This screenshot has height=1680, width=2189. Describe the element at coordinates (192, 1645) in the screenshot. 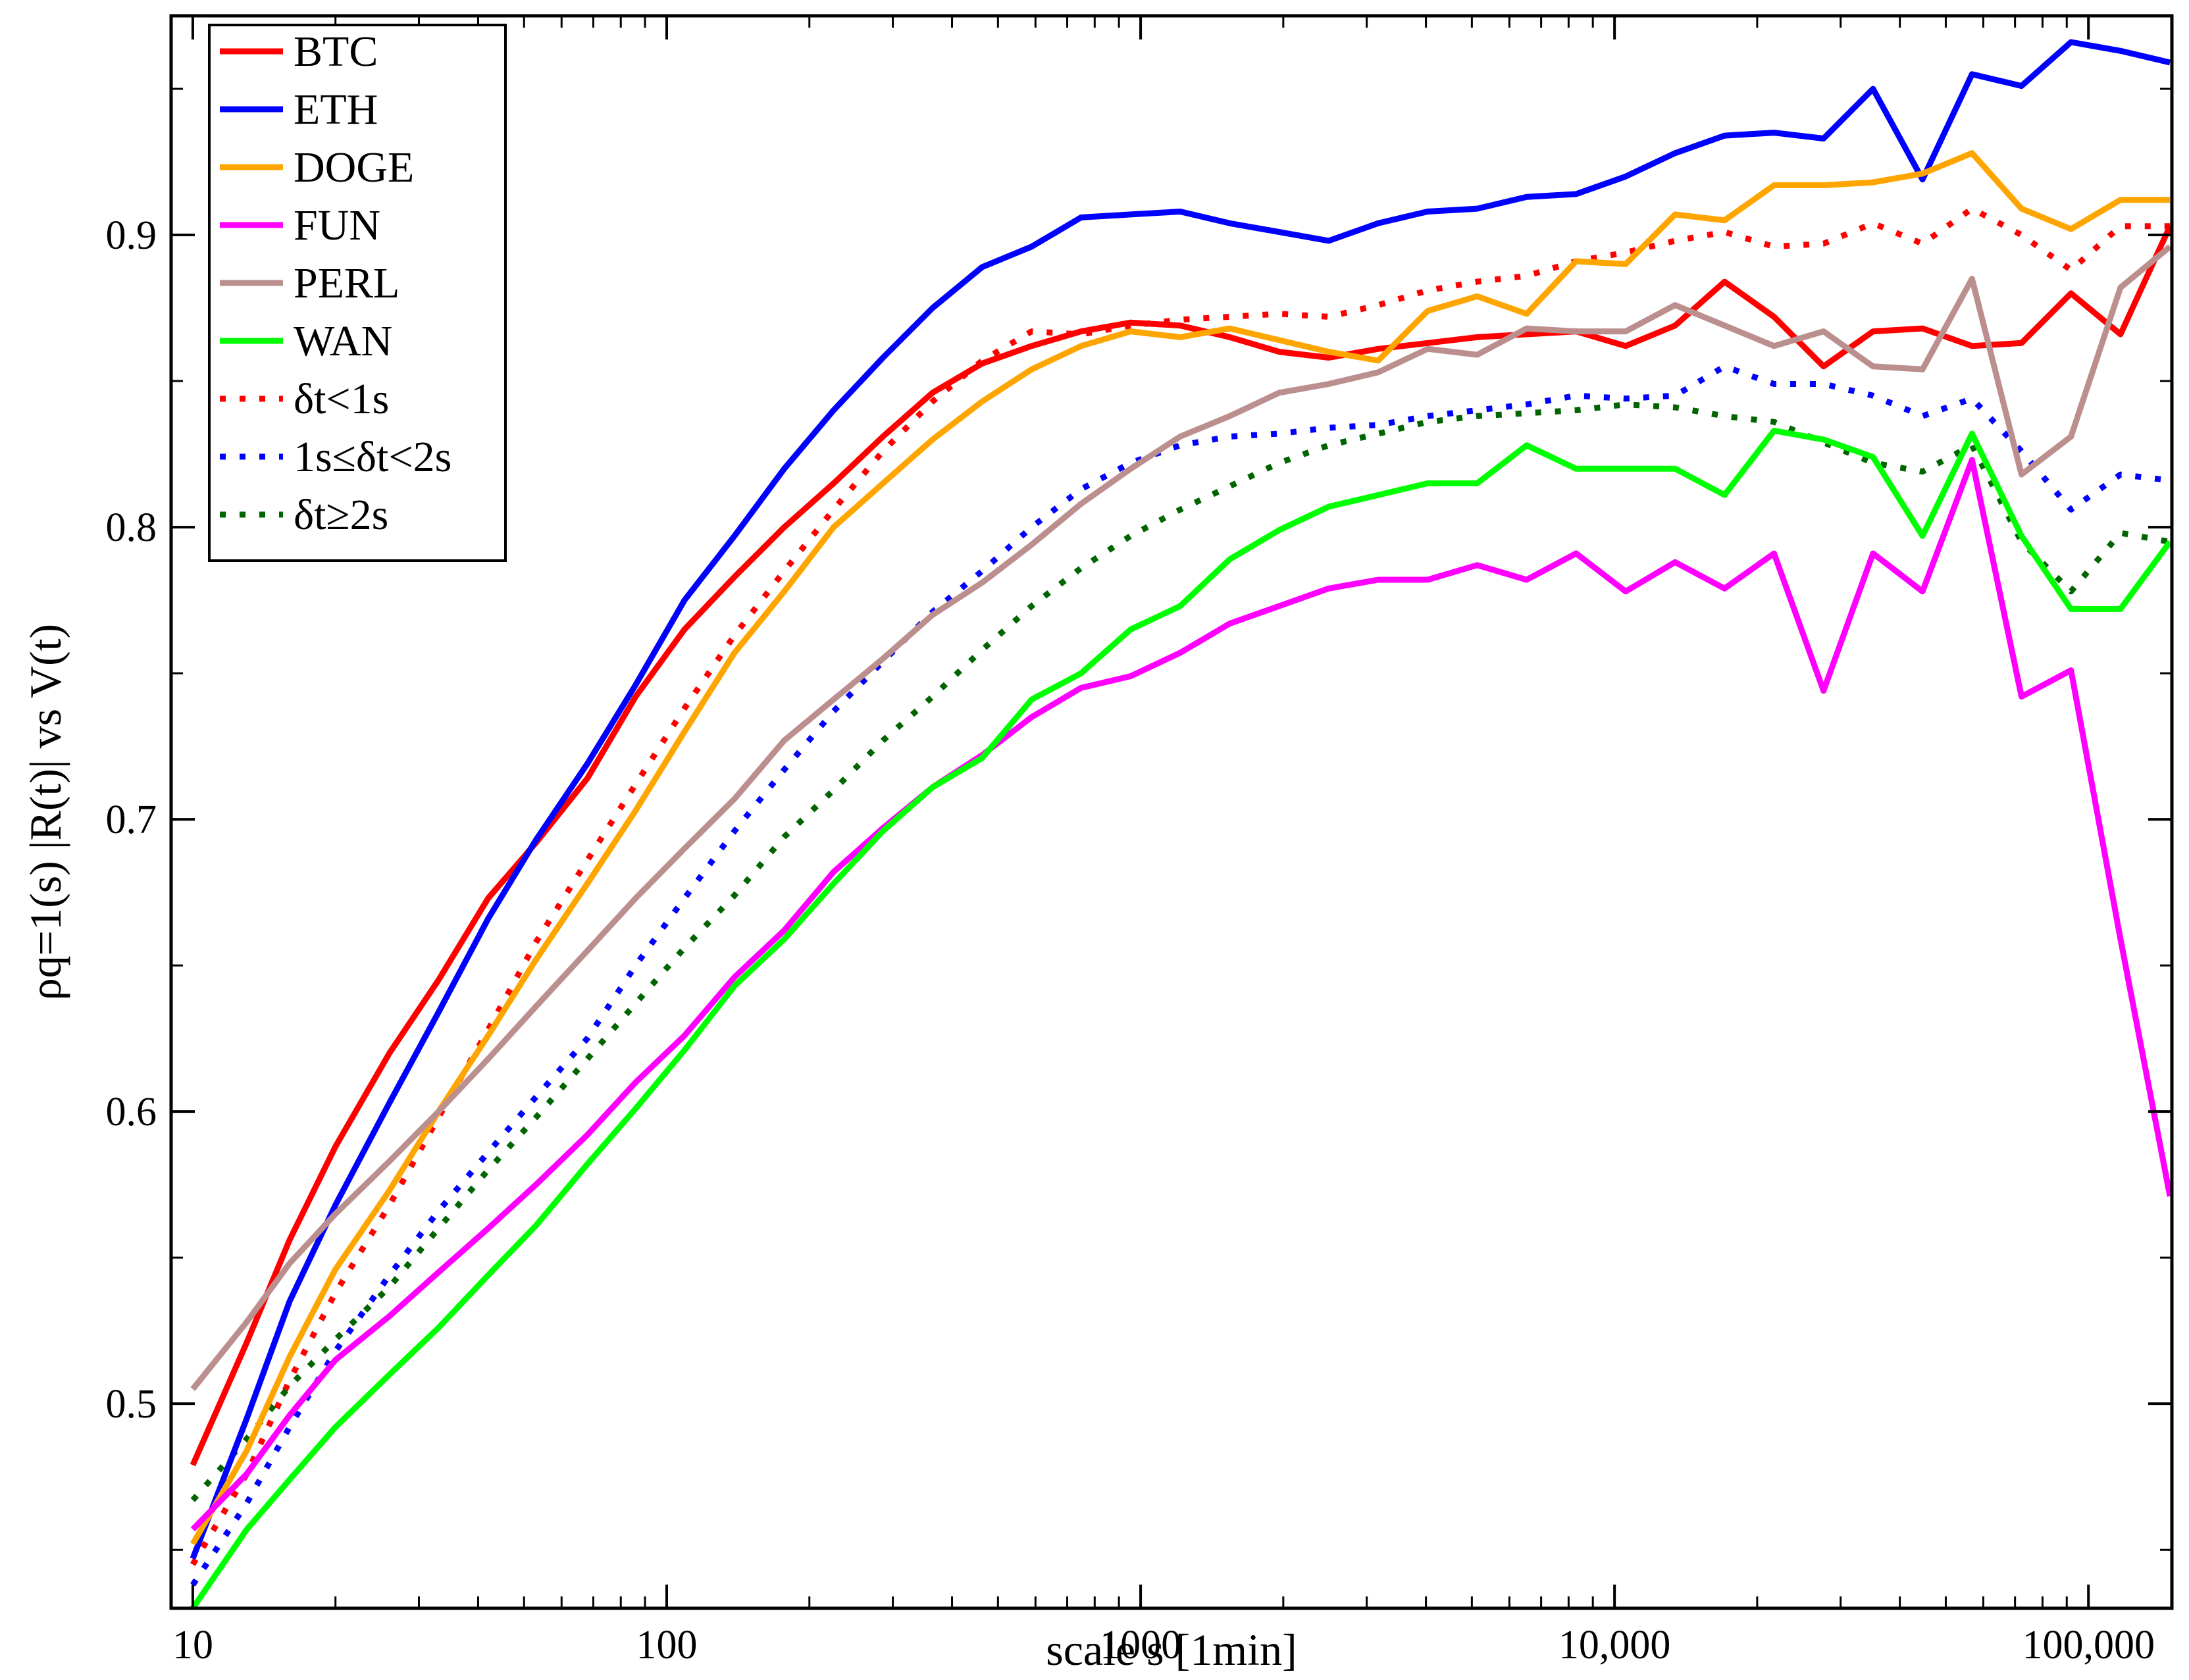

I see `x-tick-label: 10` at that location.